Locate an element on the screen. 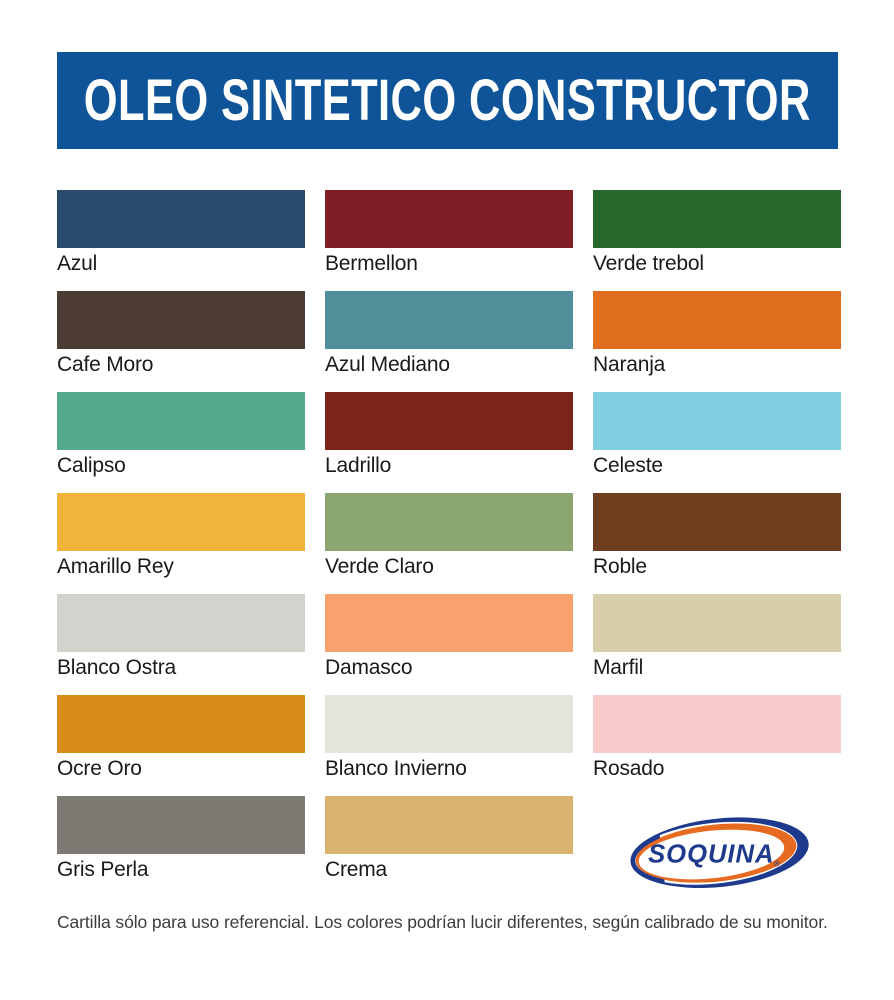 Image resolution: width=894 pixels, height=1000 pixels. swatch-cell: Amarillo Rey is located at coordinates (181, 538).